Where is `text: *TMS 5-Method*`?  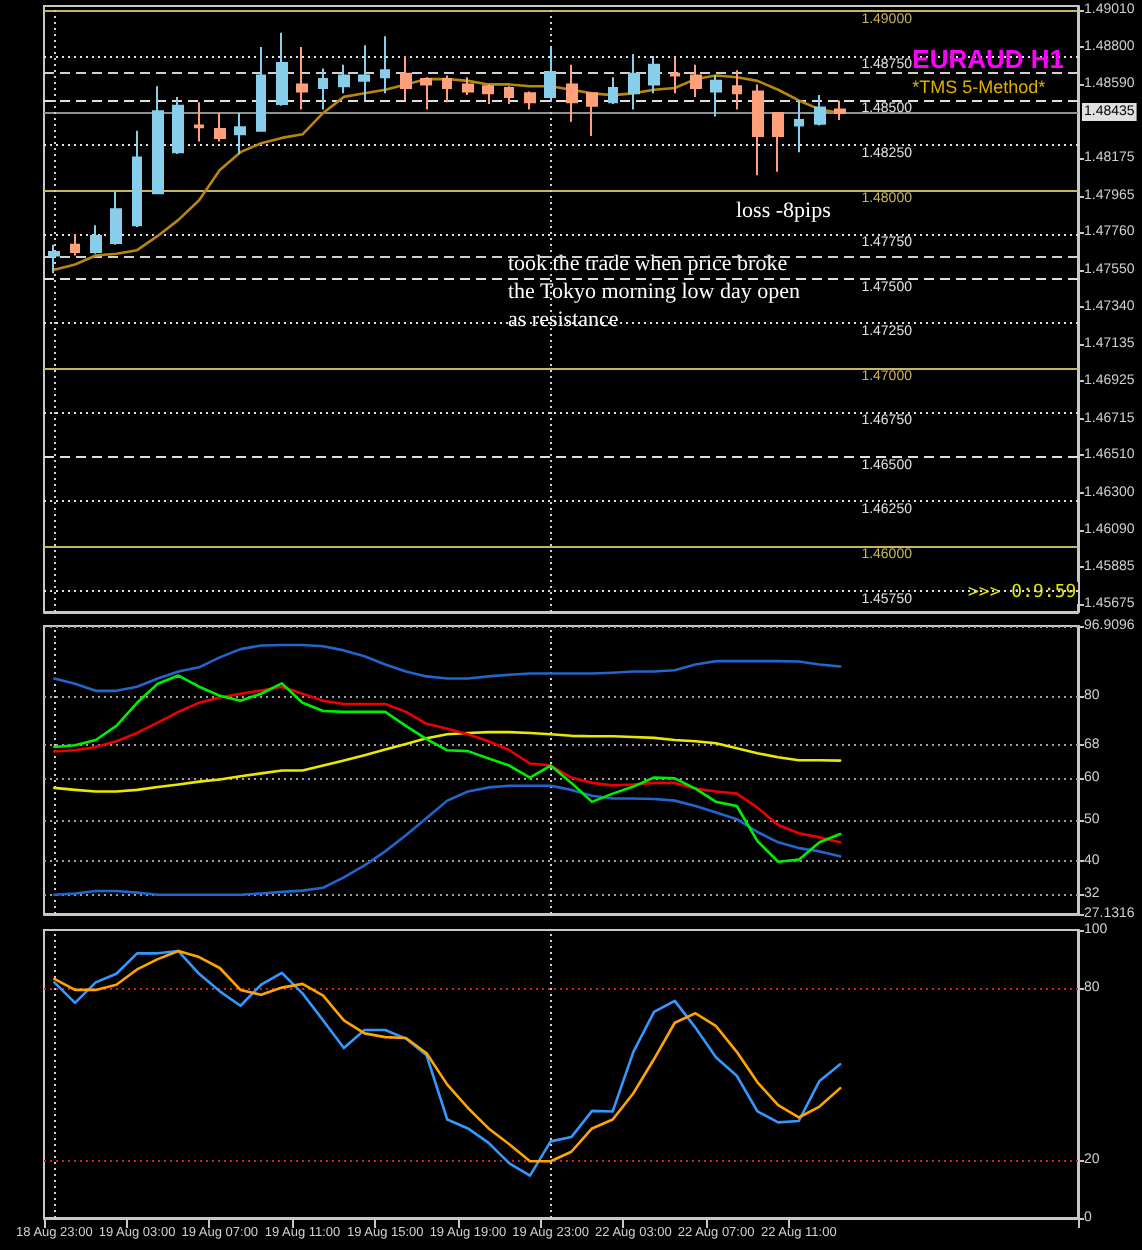
text: *TMS 5-Method* is located at coordinates (979, 87).